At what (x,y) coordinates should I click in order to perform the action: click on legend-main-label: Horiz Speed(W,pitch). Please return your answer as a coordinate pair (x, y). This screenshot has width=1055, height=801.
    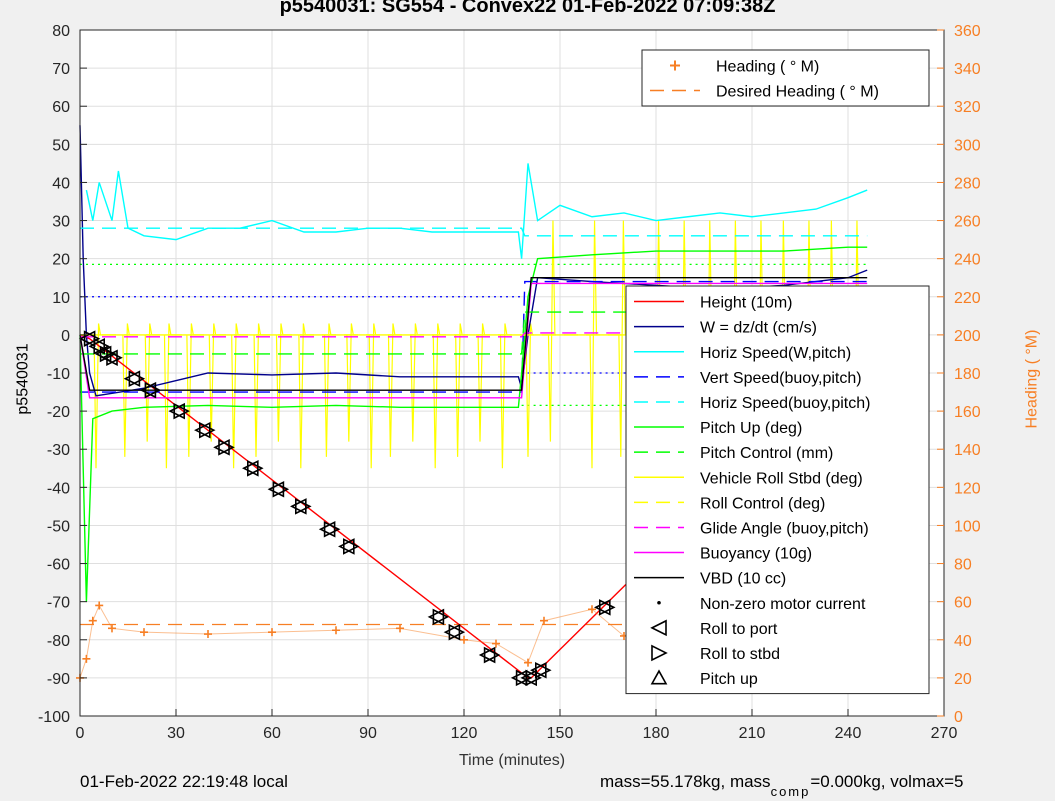
    Looking at the image, I should click on (775, 353).